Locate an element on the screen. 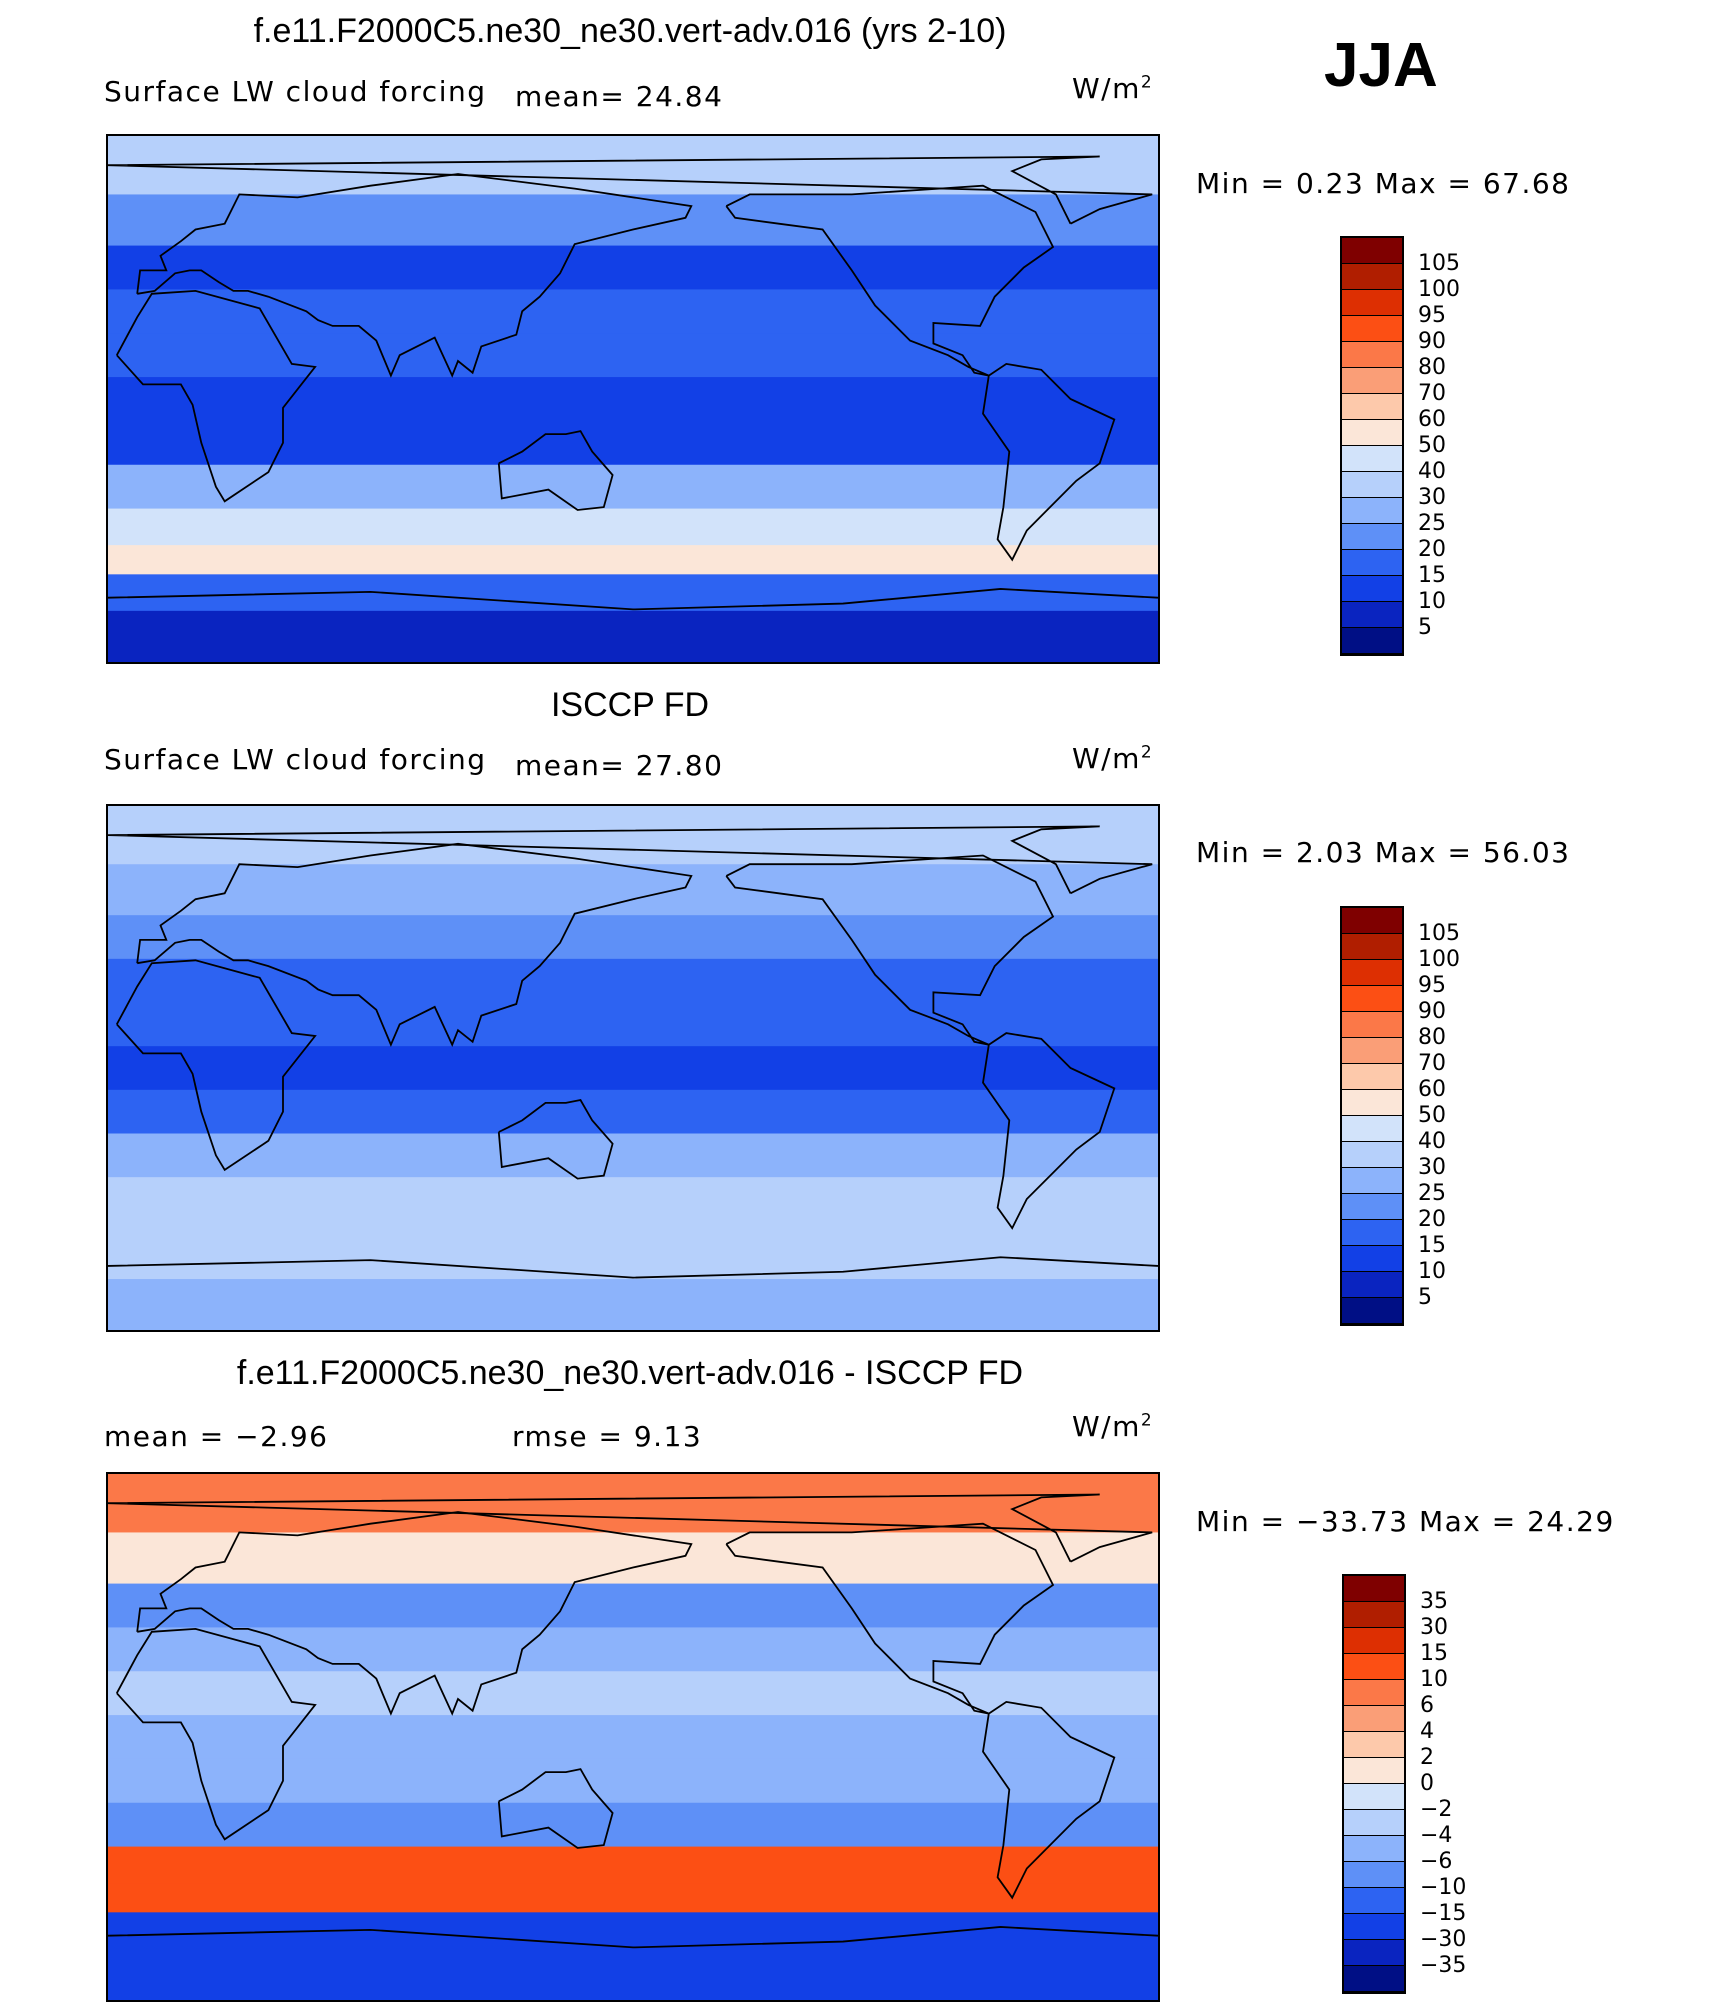 This screenshot has width=1710, height=2002. colorbar-tick-label: −2 is located at coordinates (1436, 1809).